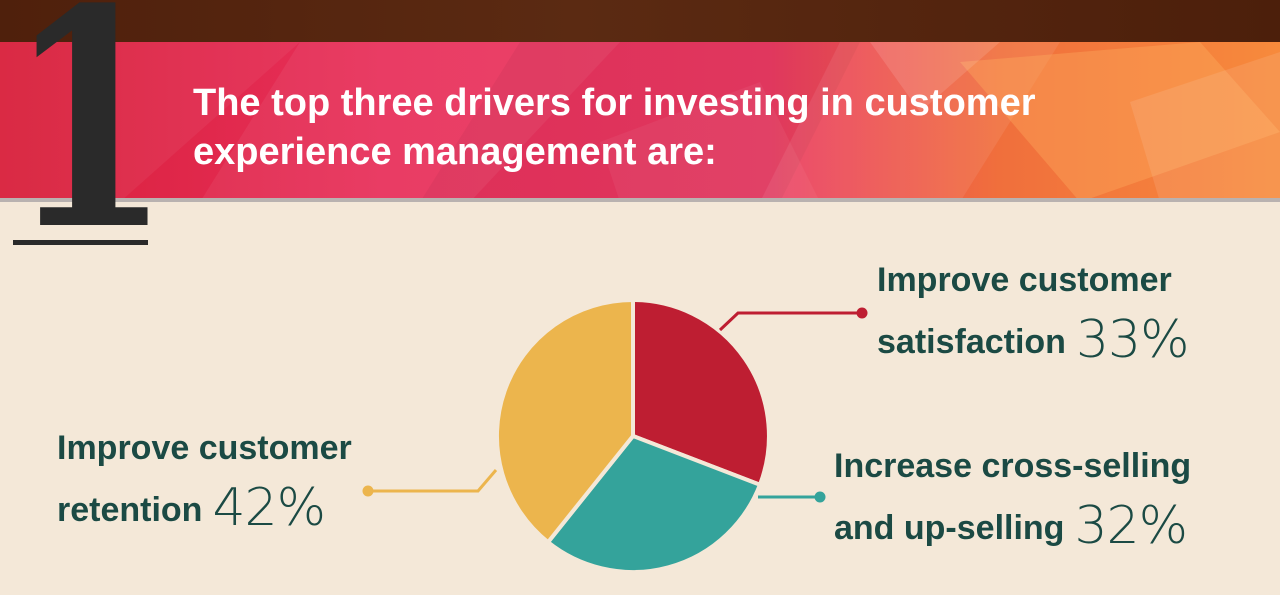  I want to click on label-satisfaction-text: satisfaction, so click(971, 342).